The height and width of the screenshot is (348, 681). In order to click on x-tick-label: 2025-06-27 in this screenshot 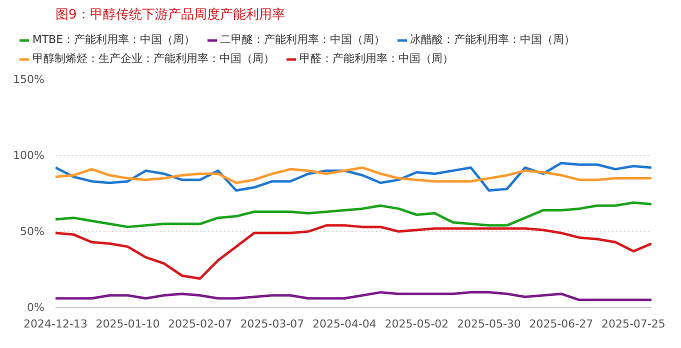, I will do `click(561, 324)`.